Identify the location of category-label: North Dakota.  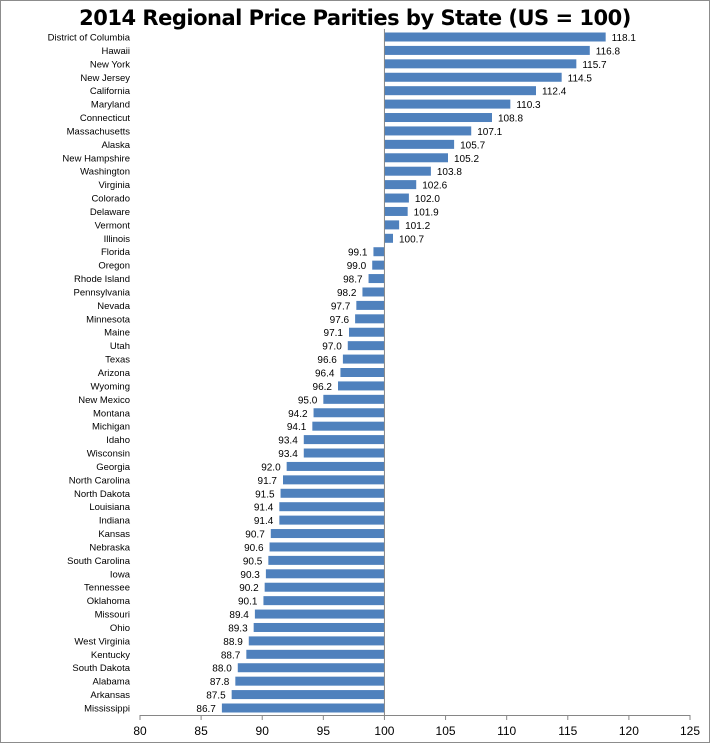
(102, 494).